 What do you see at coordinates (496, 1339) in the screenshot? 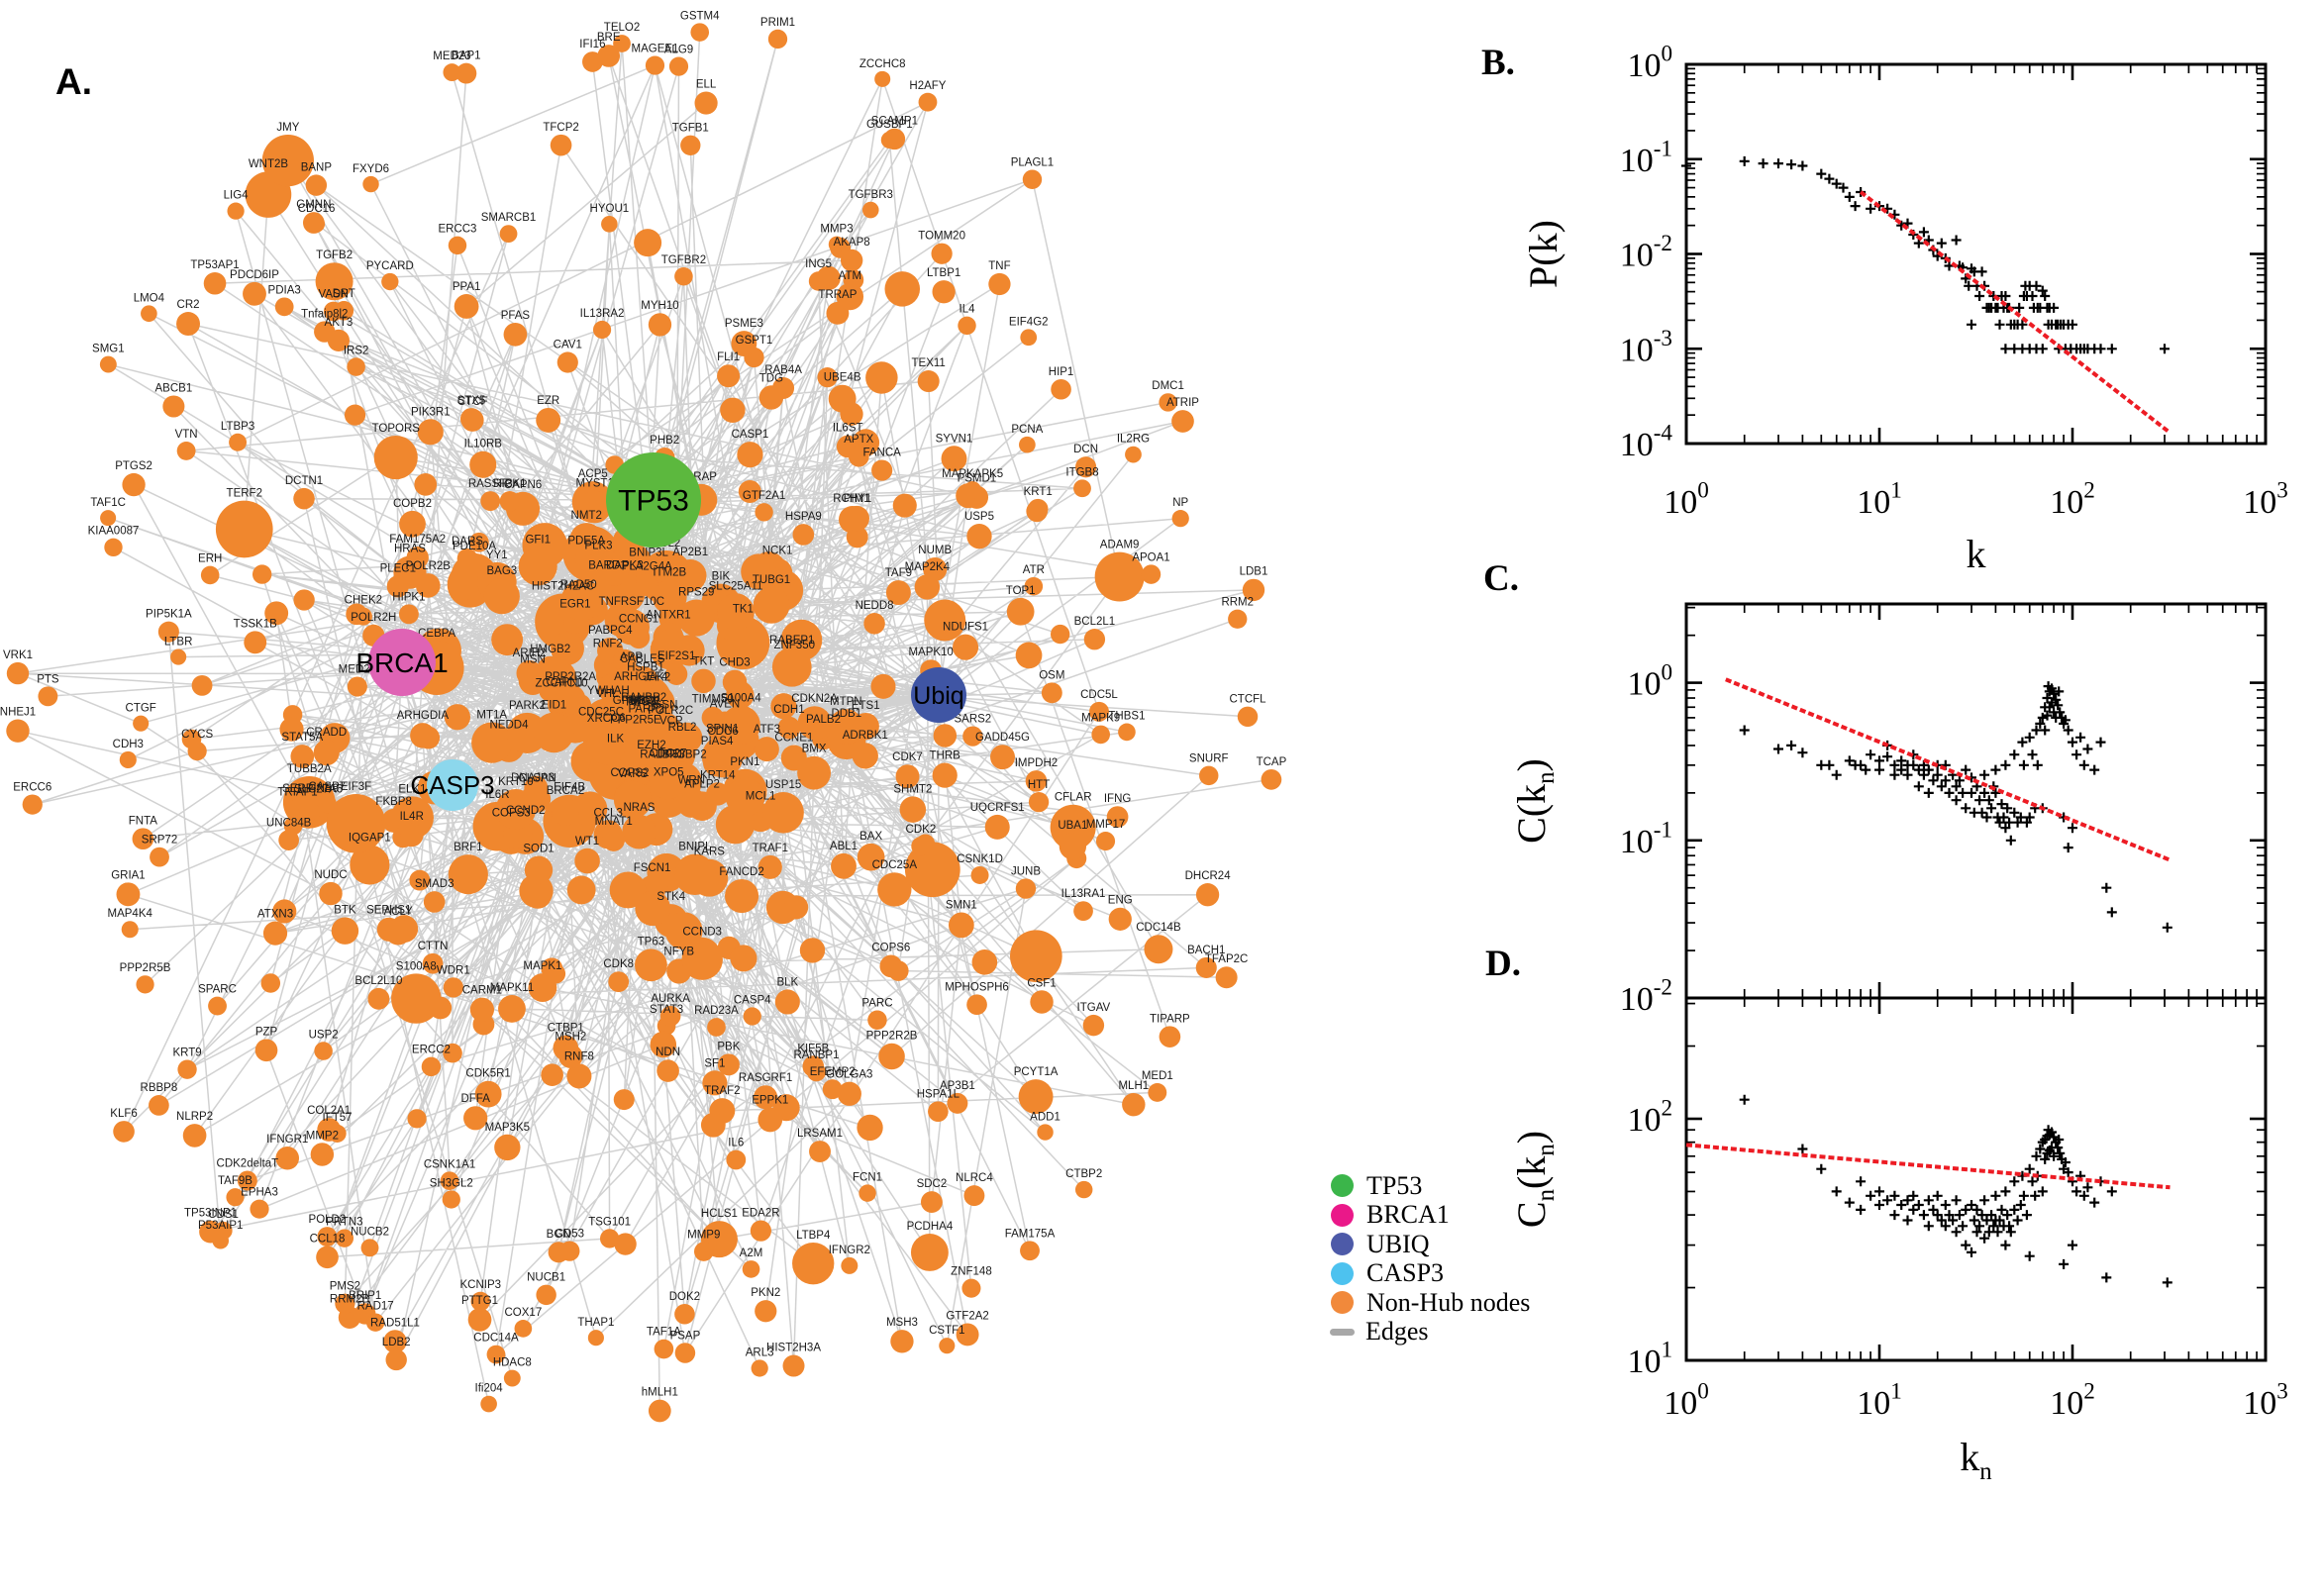
I see `svg-text: CDC14A` at bounding box center [496, 1339].